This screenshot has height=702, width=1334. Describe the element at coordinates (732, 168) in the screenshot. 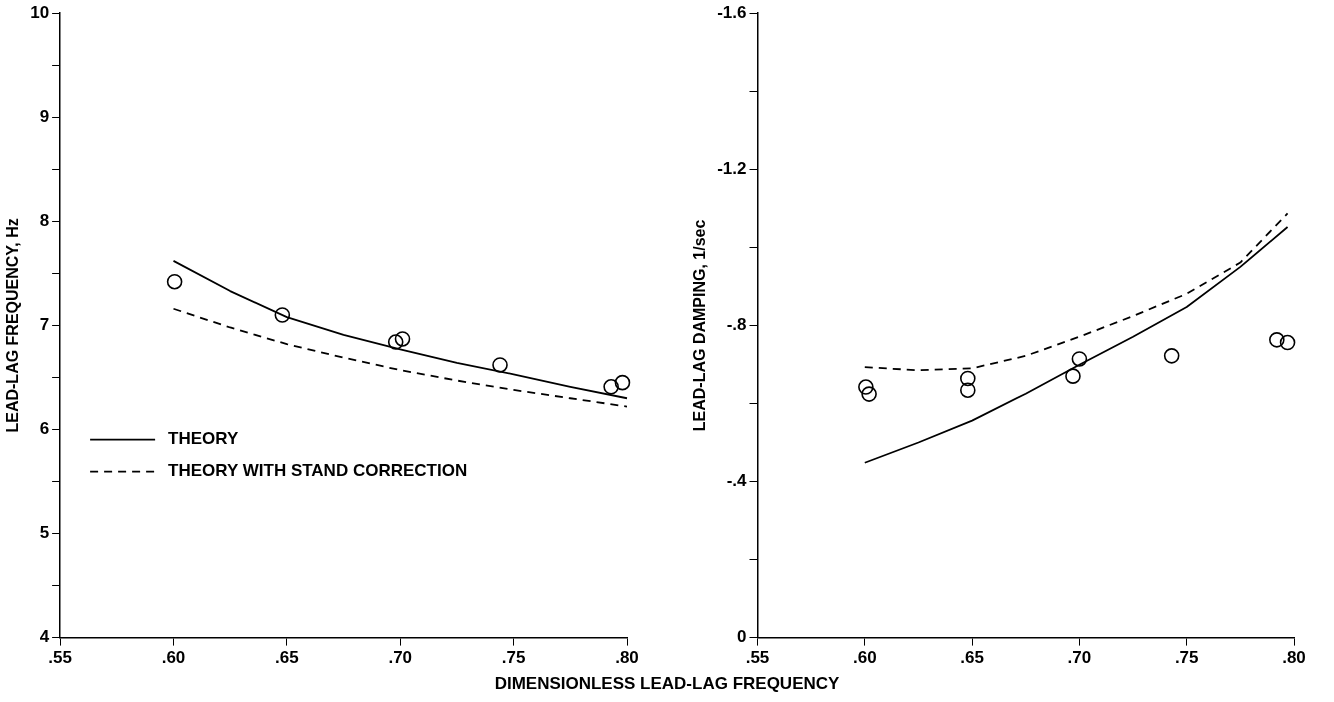

I see `y-tick-label: -1.2` at that location.